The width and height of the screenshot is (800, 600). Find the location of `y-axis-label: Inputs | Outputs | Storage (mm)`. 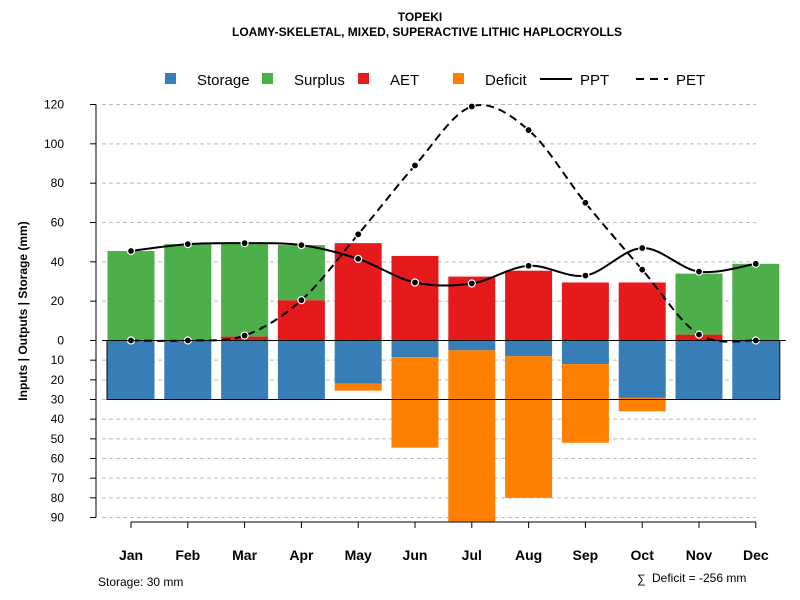

y-axis-label: Inputs | Outputs | Storage (mm) is located at coordinates (23, 310).